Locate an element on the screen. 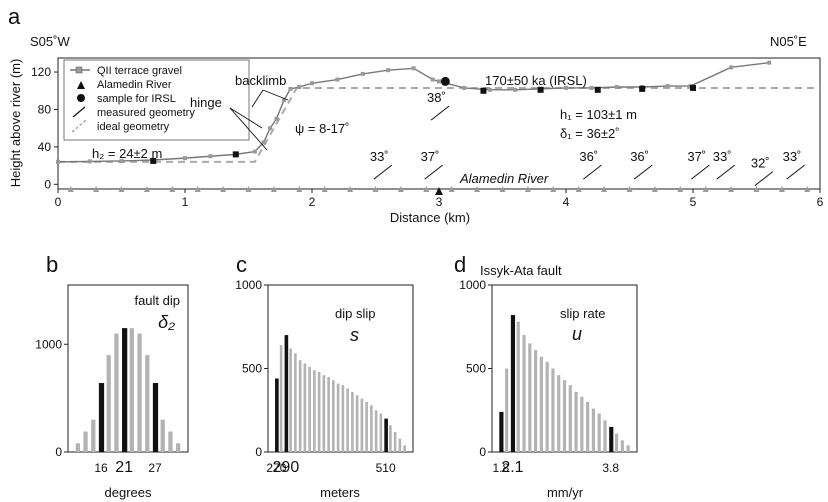 Image resolution: width=828 pixels, height=502 pixels. x-tick-label: 270 is located at coordinates (276, 468).